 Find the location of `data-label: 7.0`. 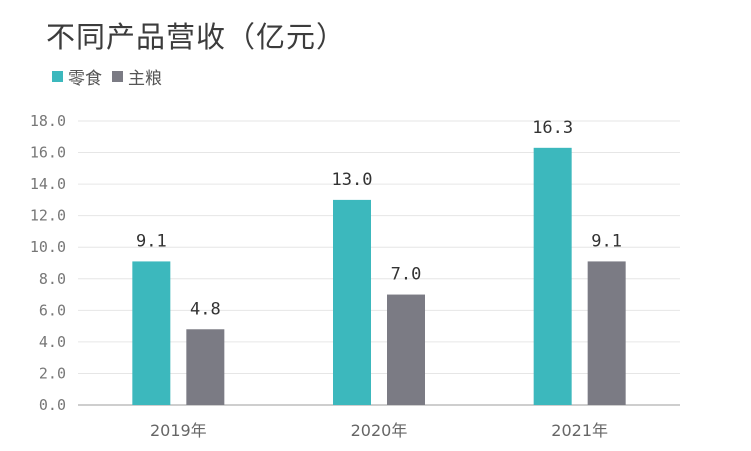

data-label: 7.0 is located at coordinates (406, 275).